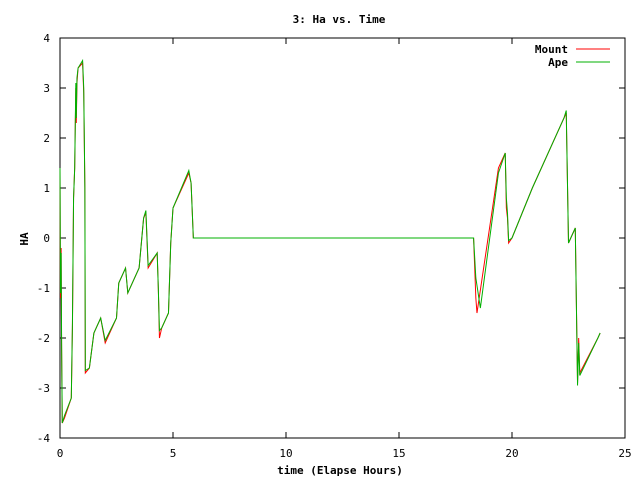  I want to click on y-tick-label: -1, so click(43, 288).